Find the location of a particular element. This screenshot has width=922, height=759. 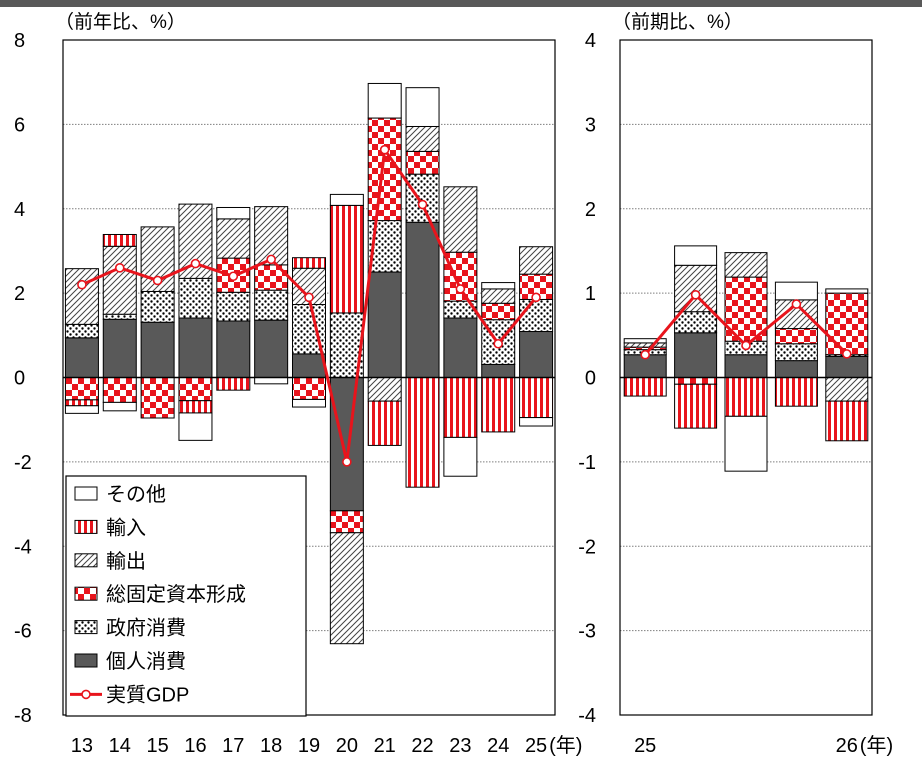

legend-label-6: 実質GDP is located at coordinates (147, 694).